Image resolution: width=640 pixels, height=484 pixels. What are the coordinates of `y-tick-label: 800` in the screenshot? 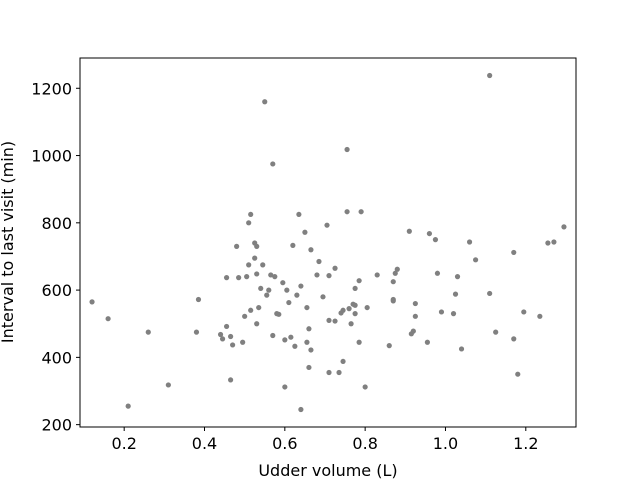 It's located at (56, 223).